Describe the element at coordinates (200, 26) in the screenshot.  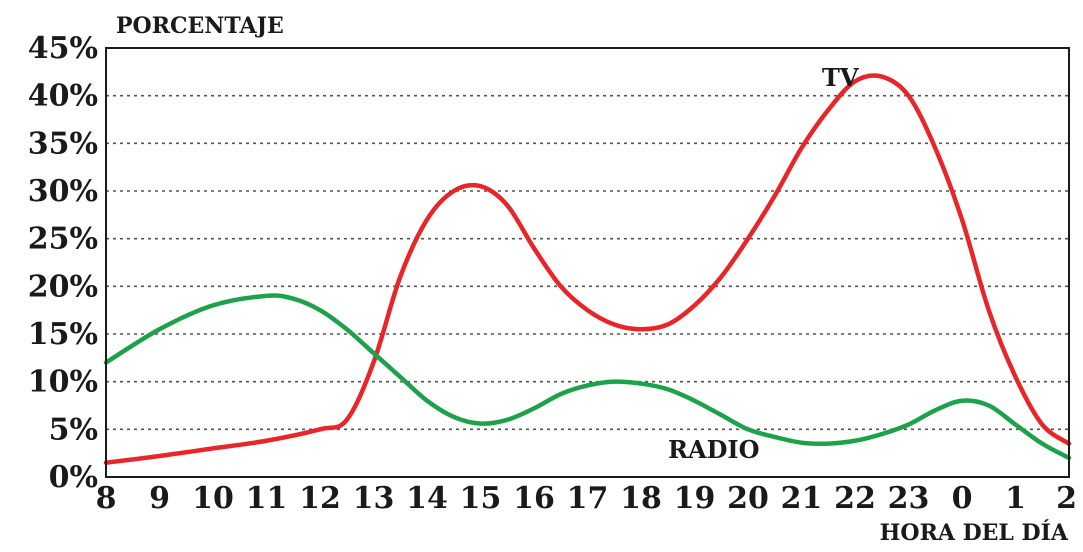
I see `y-axis-title: PORCENTAJE` at that location.